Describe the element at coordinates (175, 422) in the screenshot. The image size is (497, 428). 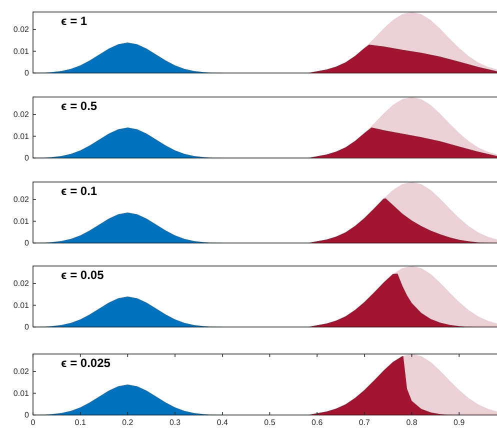
I see `x-tick-label: 0.3` at that location.